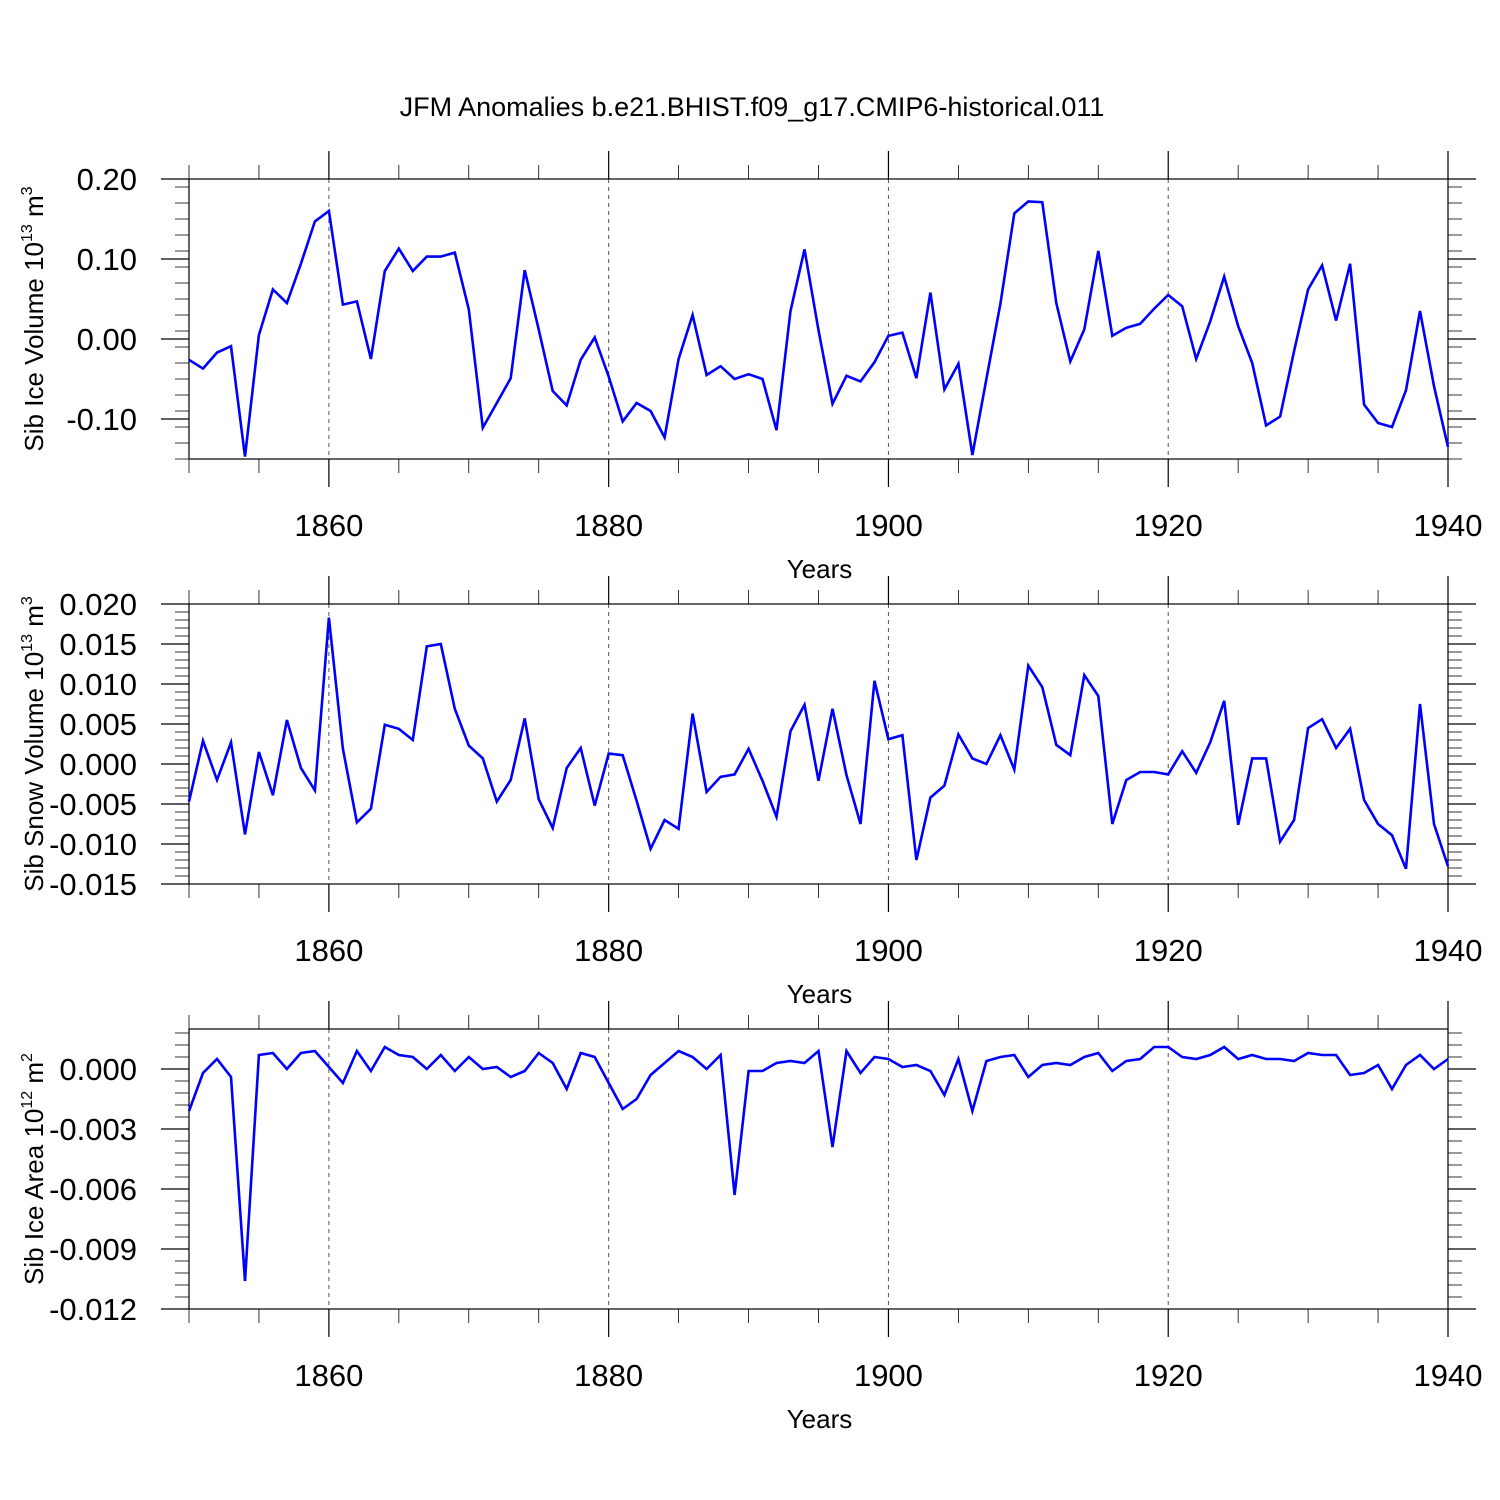  Describe the element at coordinates (98, 644) in the screenshot. I see `y-tick-label: 0.015` at that location.